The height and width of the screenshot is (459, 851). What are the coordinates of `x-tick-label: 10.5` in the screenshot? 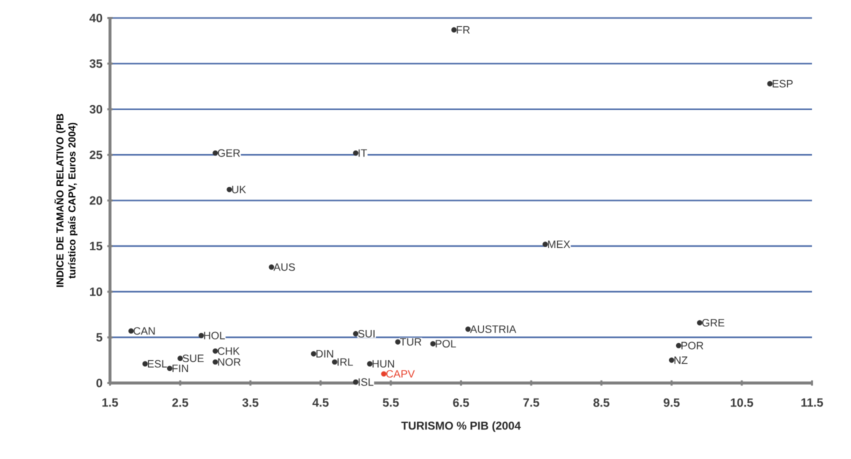 It's located at (742, 402).